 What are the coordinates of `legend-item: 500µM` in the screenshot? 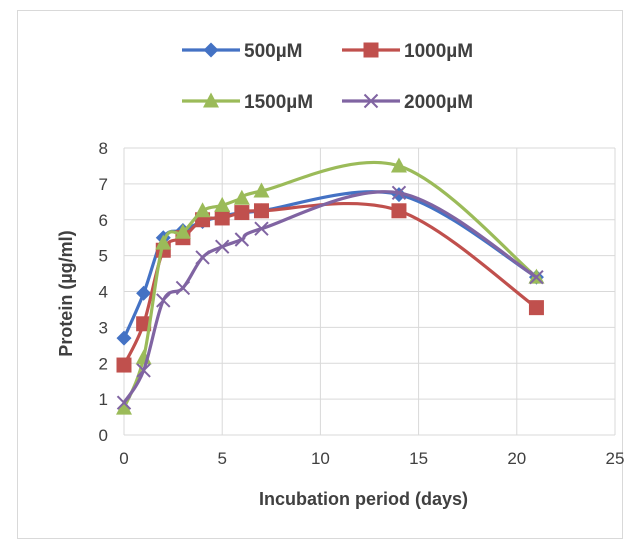 It's located at (242, 51).